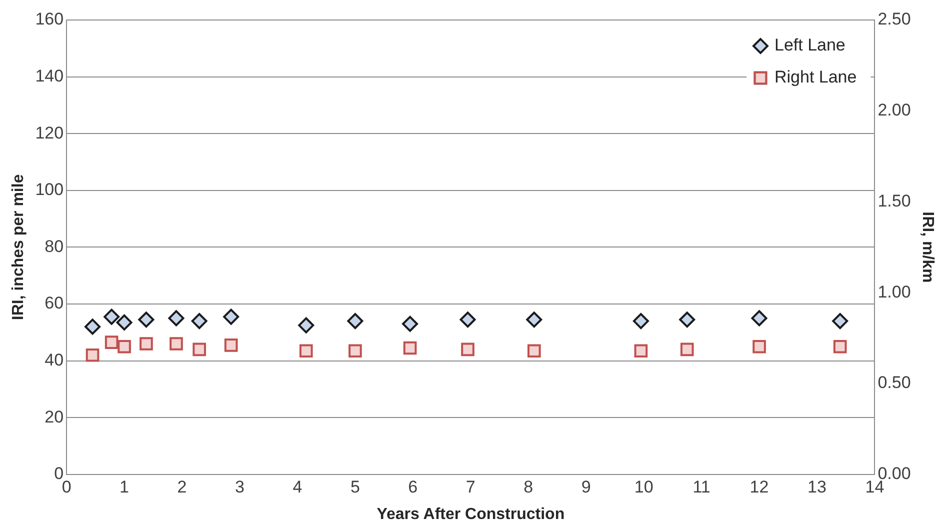  I want to click on x-tick-label: 10, so click(644, 486).